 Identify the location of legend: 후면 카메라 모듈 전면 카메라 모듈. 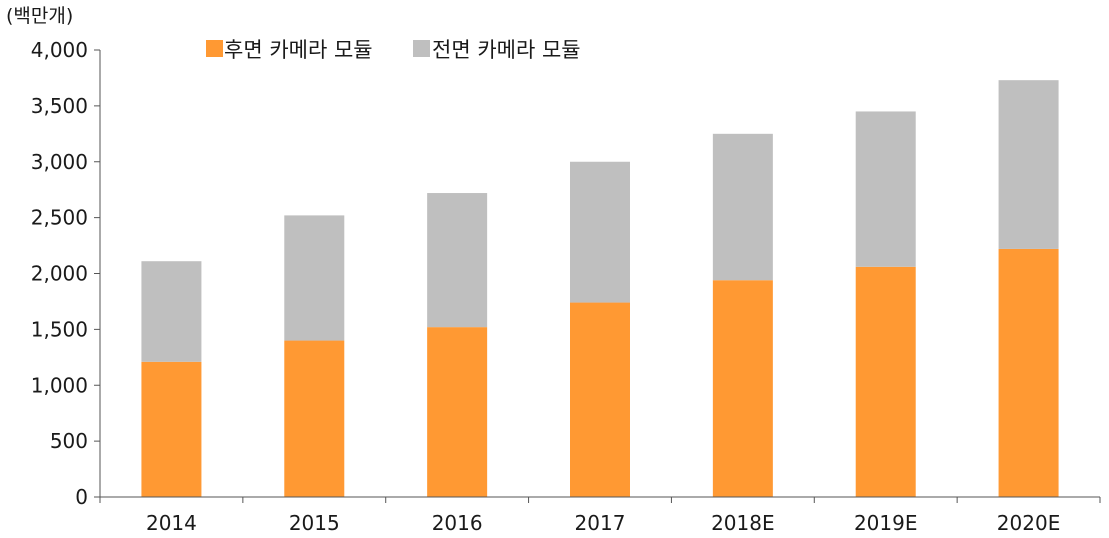
(393, 50).